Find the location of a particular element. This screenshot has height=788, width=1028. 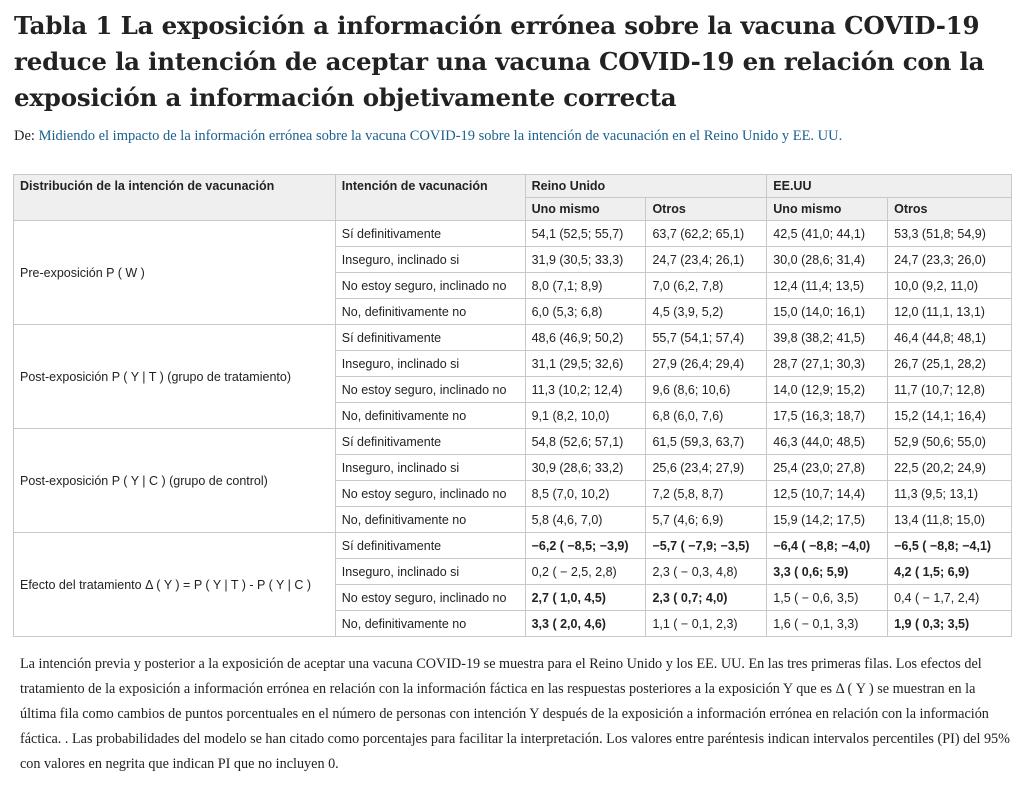

value-cell-us-self: 25,4 (23,0; 27,8) is located at coordinates (827, 467).